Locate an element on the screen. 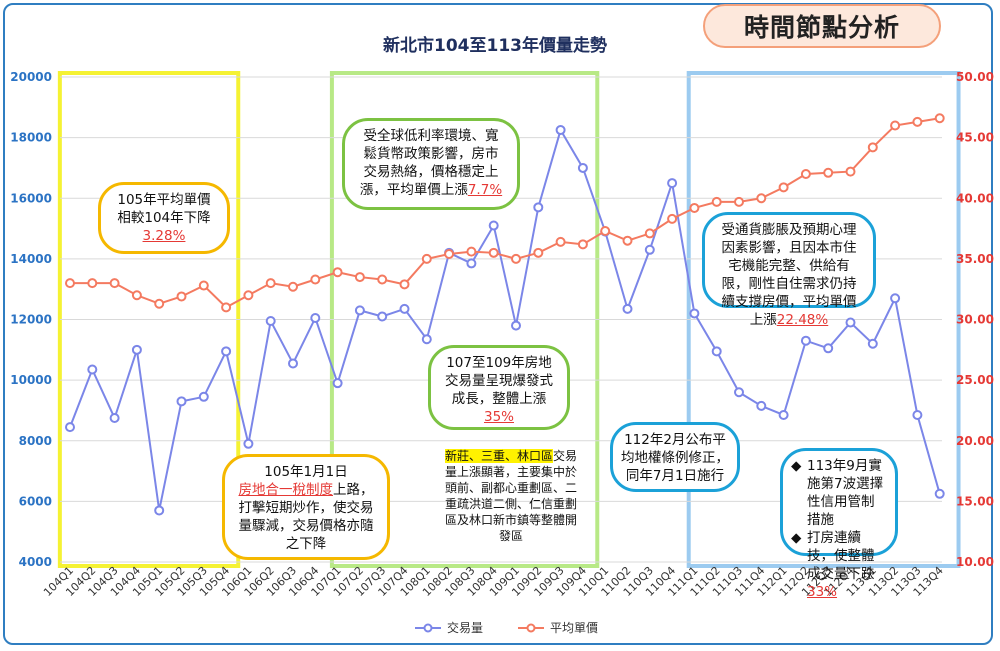 The height and width of the screenshot is (651, 1000). left-tick-label: 10000 is located at coordinates (31, 380).